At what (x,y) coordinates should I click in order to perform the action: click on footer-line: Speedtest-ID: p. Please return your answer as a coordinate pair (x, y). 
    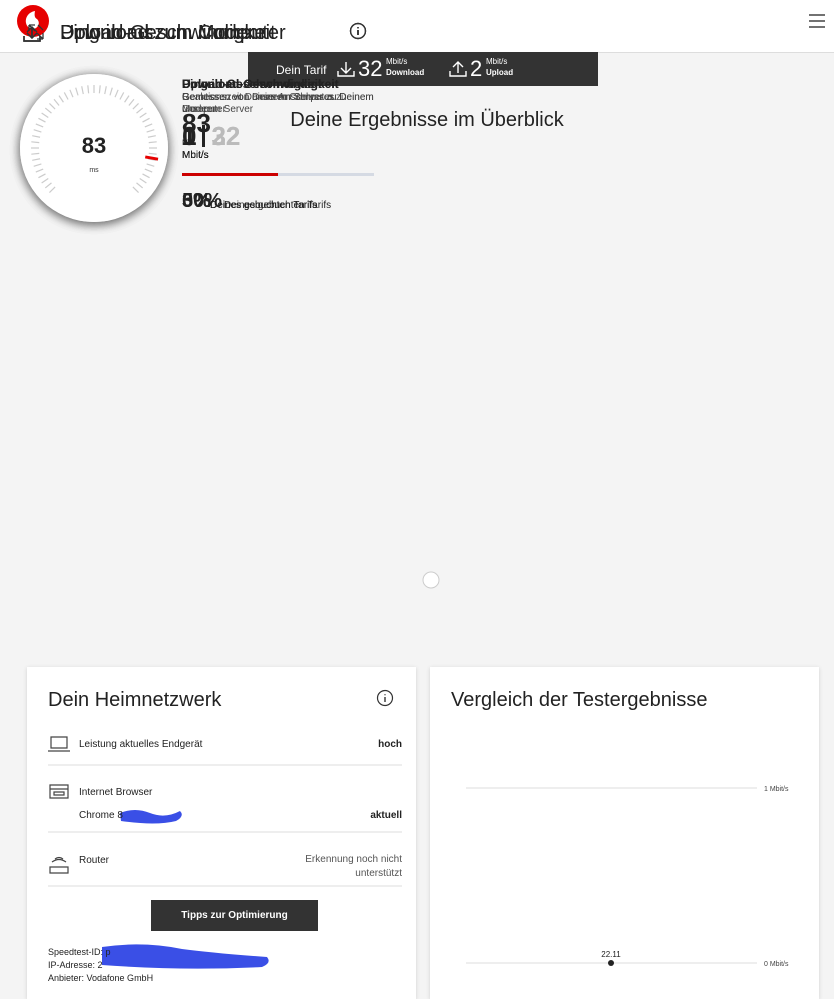
    Looking at the image, I should click on (79, 952).